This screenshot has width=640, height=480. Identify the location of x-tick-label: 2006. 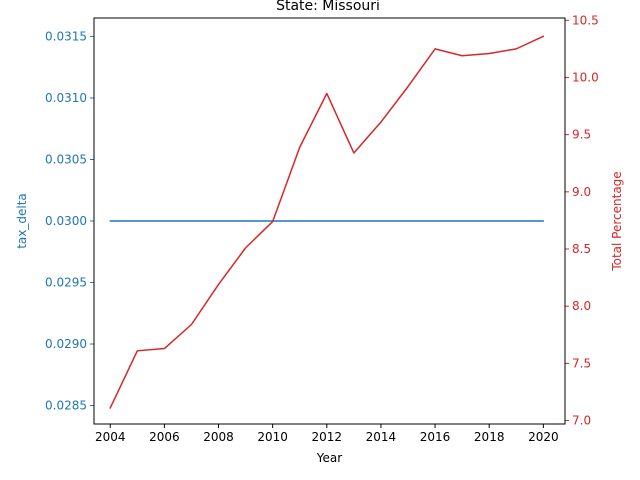
(164, 437).